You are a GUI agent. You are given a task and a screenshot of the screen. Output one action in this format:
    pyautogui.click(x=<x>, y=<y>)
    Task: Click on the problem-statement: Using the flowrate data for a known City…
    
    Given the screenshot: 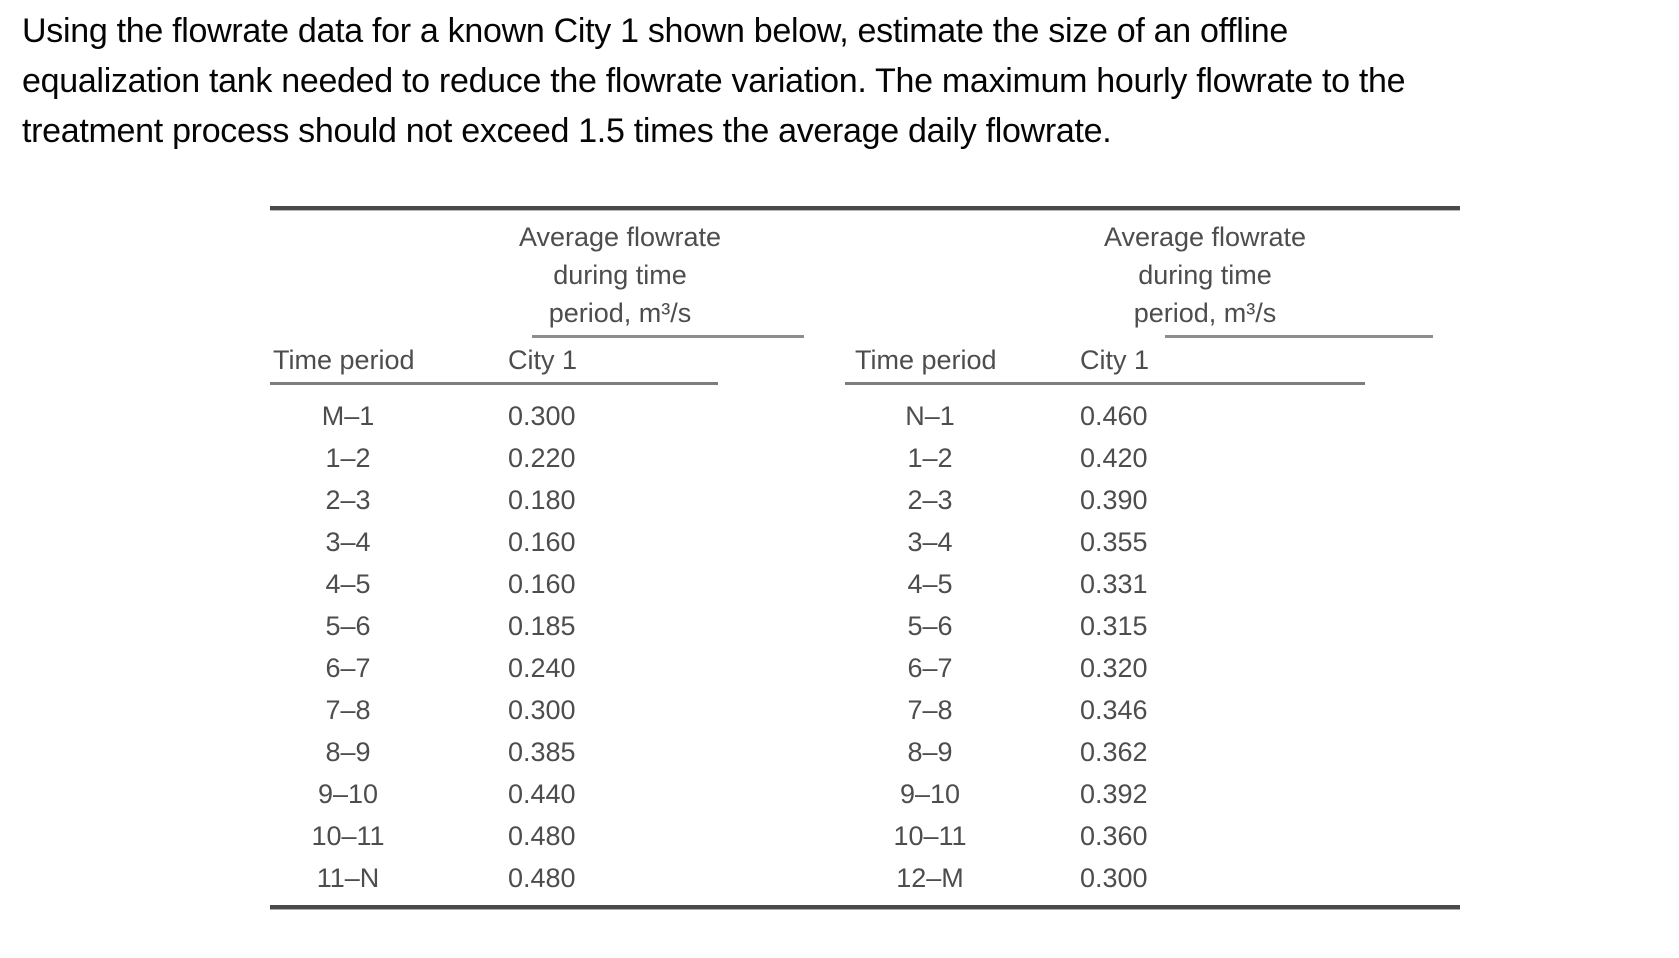 What is the action you would take?
    pyautogui.click(x=714, y=81)
    